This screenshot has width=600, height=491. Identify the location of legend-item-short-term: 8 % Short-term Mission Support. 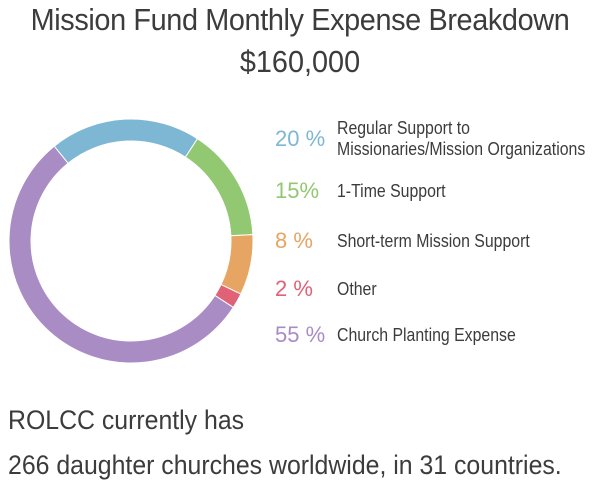
(415, 241).